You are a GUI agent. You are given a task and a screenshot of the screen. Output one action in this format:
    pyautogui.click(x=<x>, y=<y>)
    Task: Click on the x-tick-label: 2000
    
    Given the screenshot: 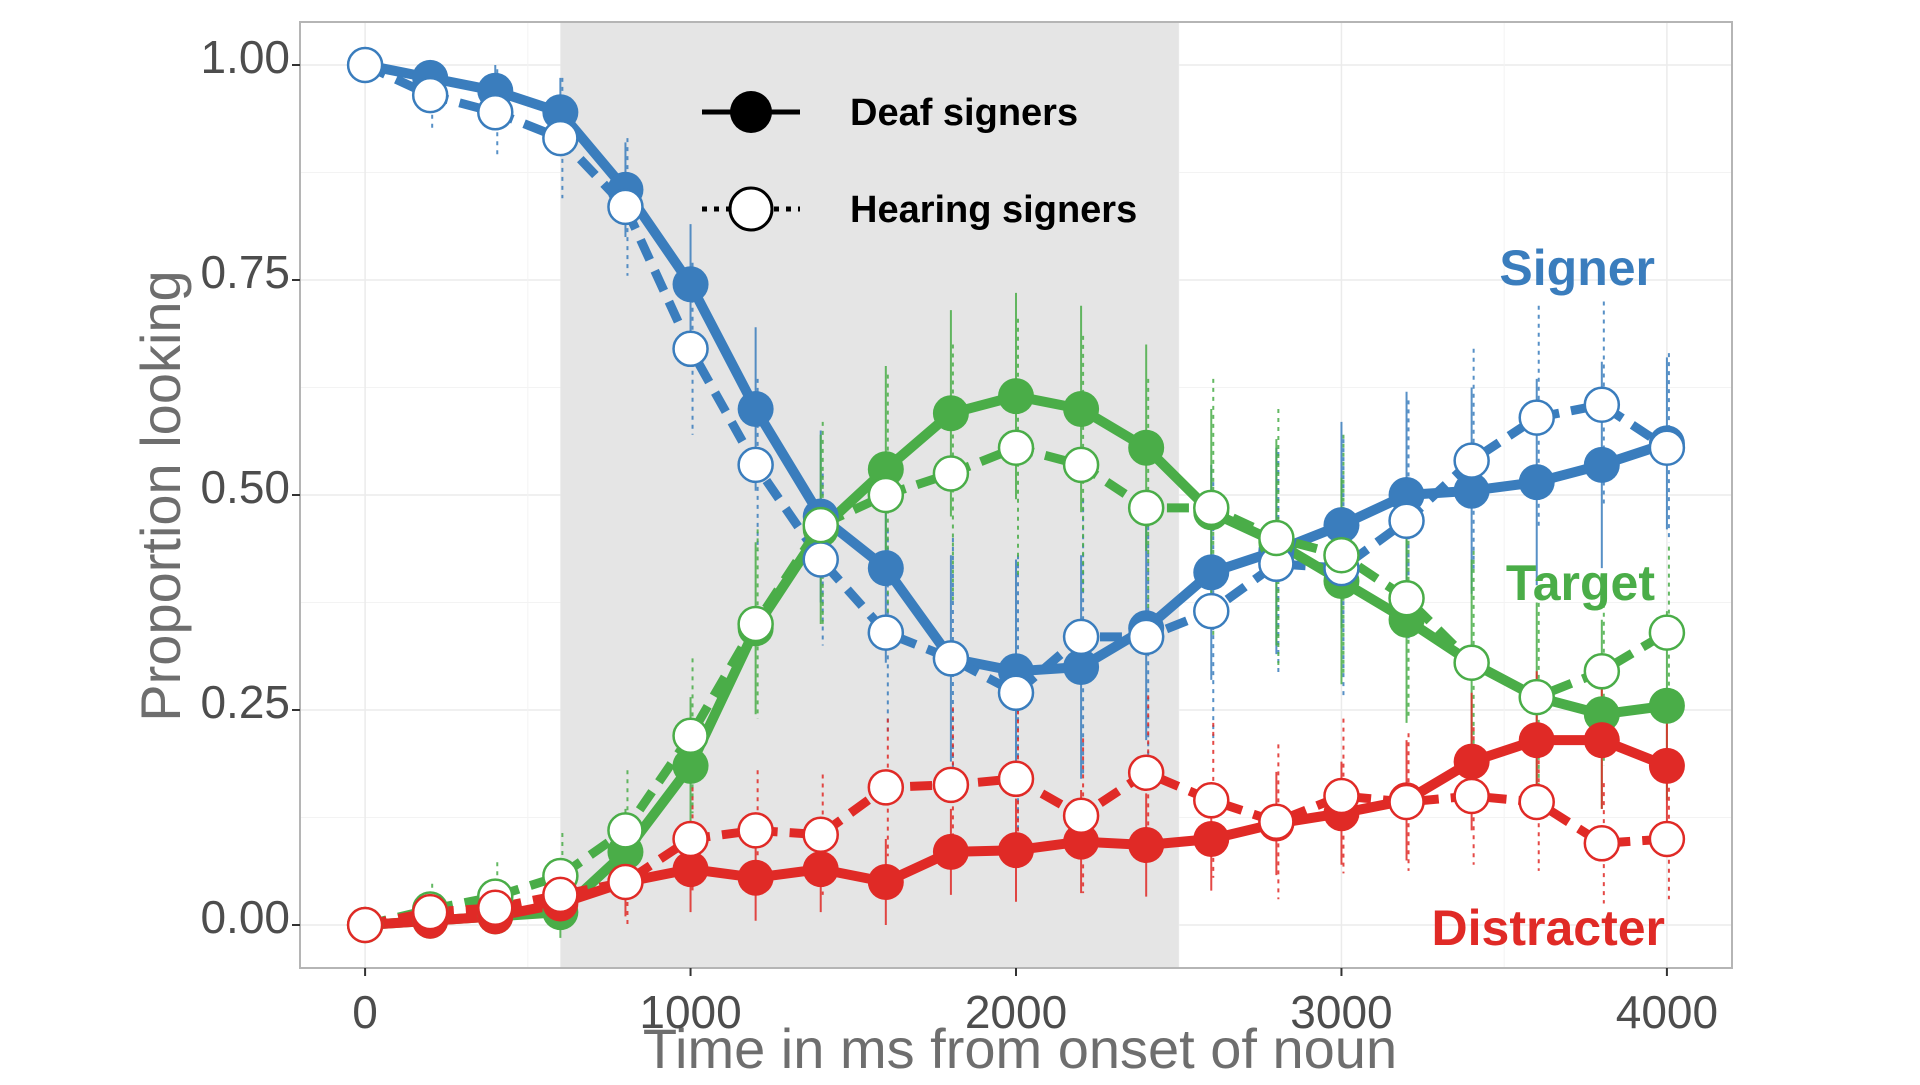 What is the action you would take?
    pyautogui.click(x=1016, y=1012)
    